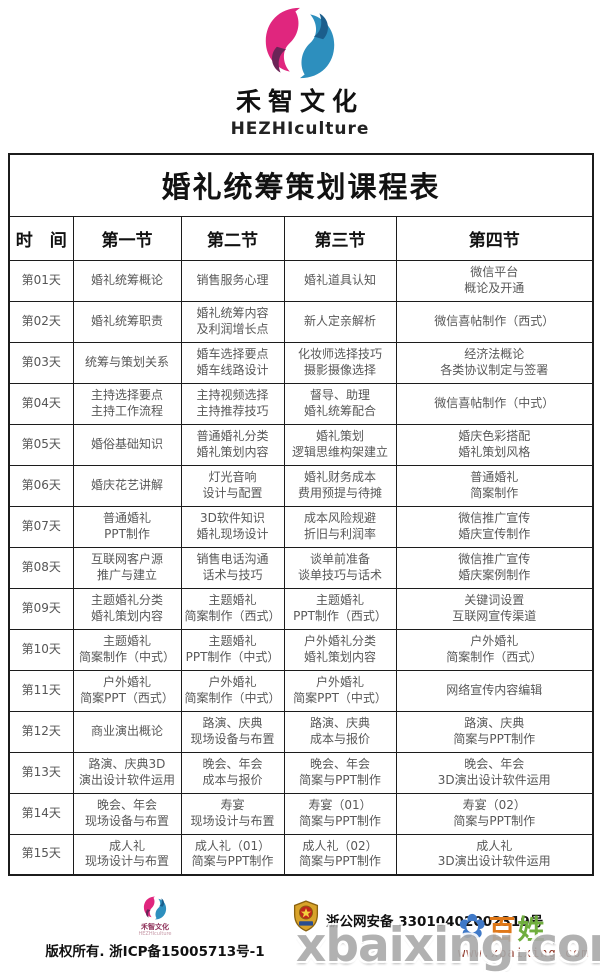  I want to click on course-cell: 户外婚礼 简案制作（西式）, so click(494, 649).